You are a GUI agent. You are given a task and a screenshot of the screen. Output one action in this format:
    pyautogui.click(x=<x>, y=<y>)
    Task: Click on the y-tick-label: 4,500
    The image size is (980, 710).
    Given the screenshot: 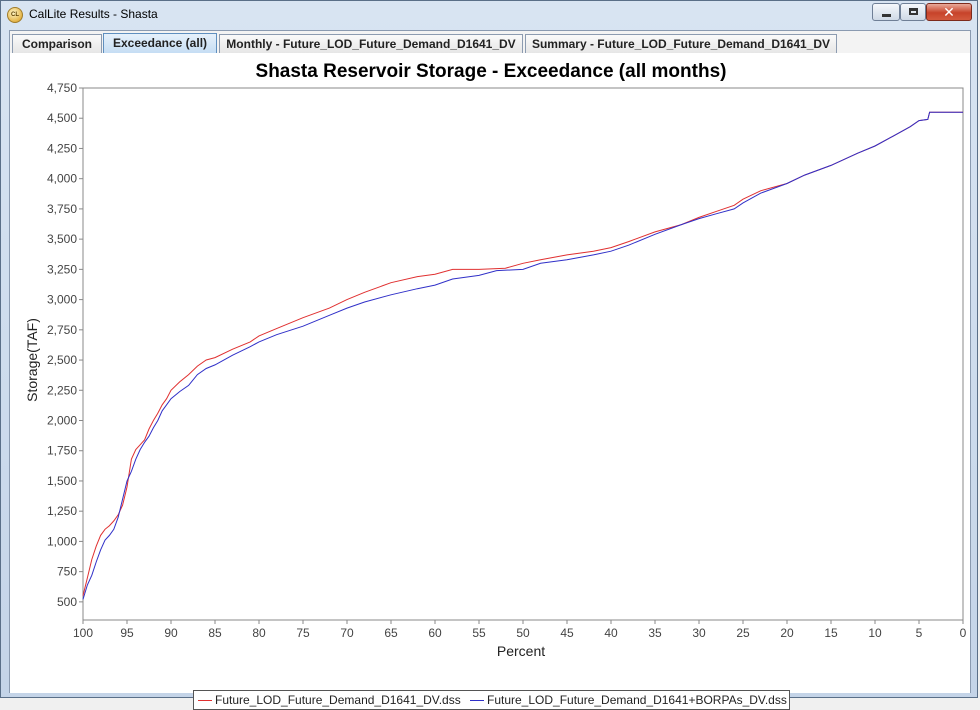 What is the action you would take?
    pyautogui.click(x=62, y=118)
    